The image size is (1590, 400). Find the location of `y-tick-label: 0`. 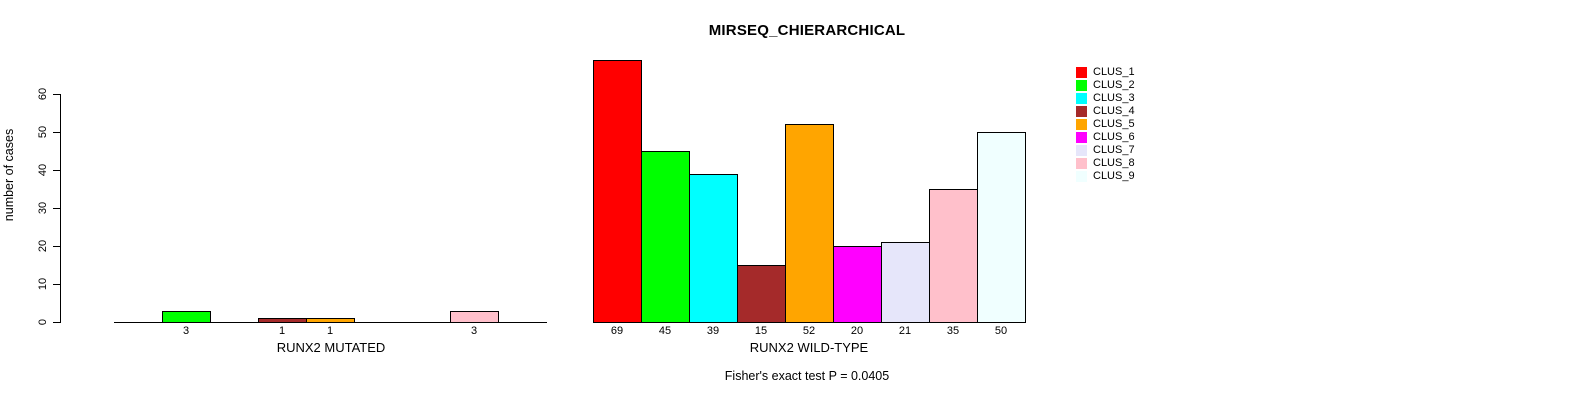

y-tick-label: 0 is located at coordinates (43, 322).